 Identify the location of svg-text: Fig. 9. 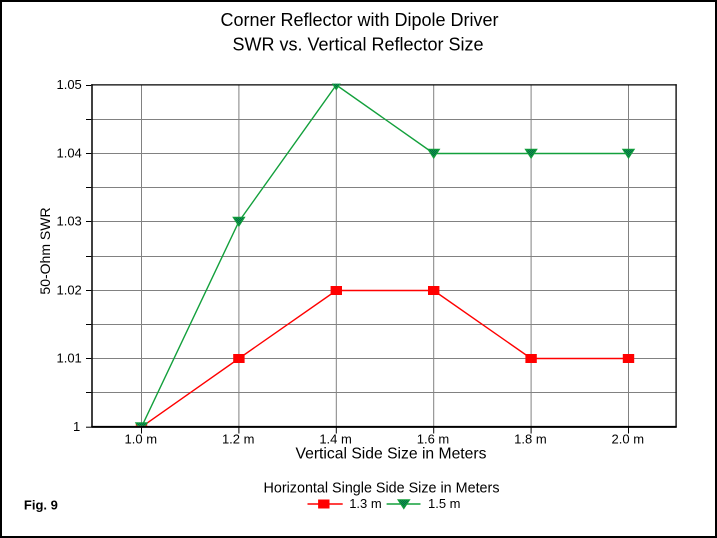
(41, 505).